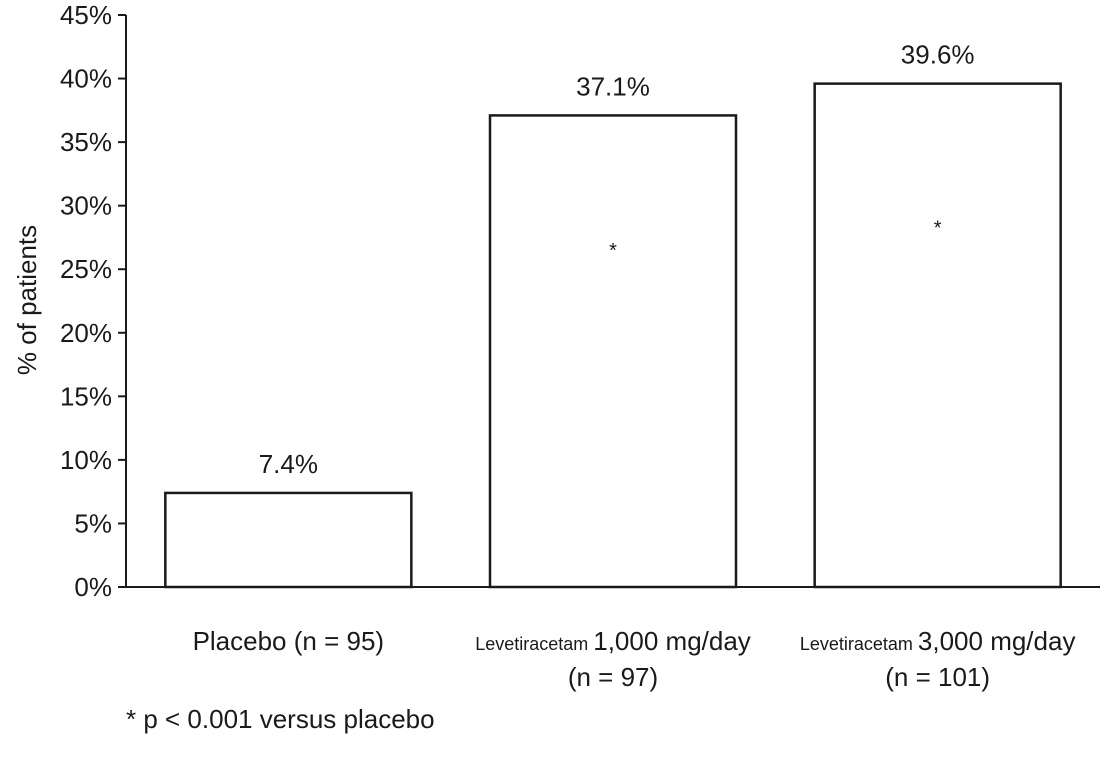  Describe the element at coordinates (86, 206) in the screenshot. I see `y-tick-label: 30%` at that location.